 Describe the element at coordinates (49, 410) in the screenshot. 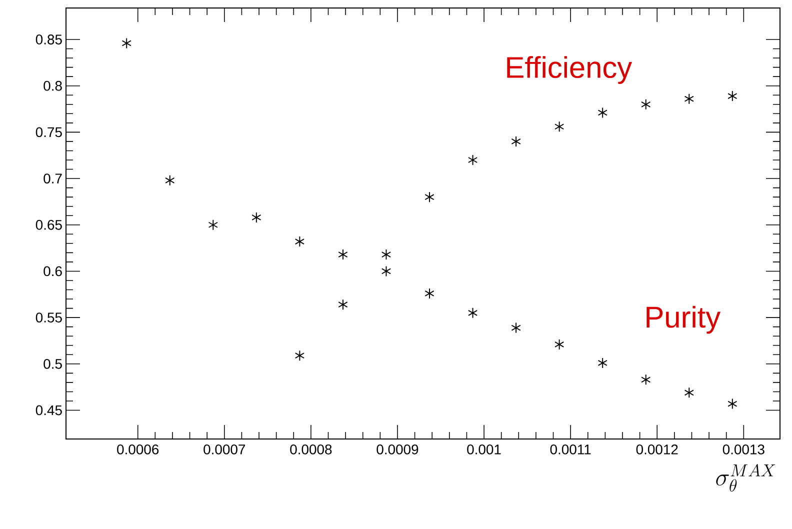

I see `y-tick-label: 0.45` at that location.